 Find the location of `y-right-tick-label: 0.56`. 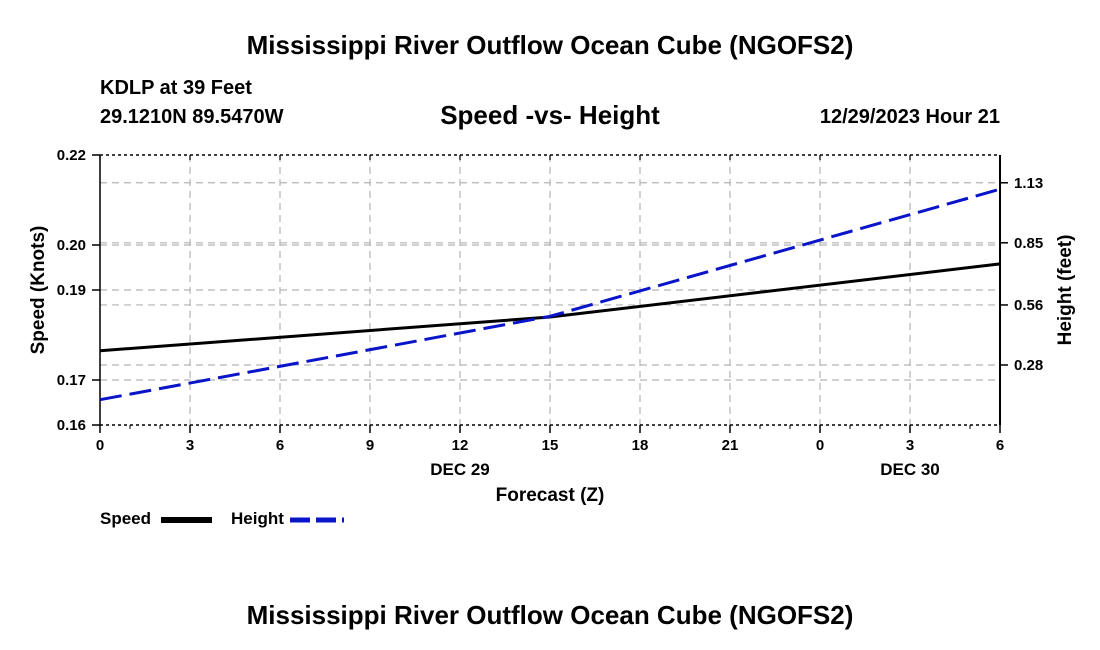

y-right-tick-label: 0.56 is located at coordinates (1028, 305).